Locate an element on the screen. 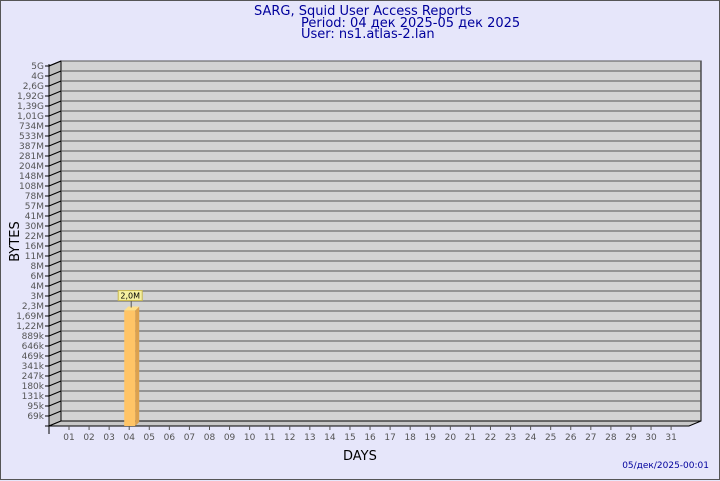  y-tick-label: 2,3M is located at coordinates (33, 307).